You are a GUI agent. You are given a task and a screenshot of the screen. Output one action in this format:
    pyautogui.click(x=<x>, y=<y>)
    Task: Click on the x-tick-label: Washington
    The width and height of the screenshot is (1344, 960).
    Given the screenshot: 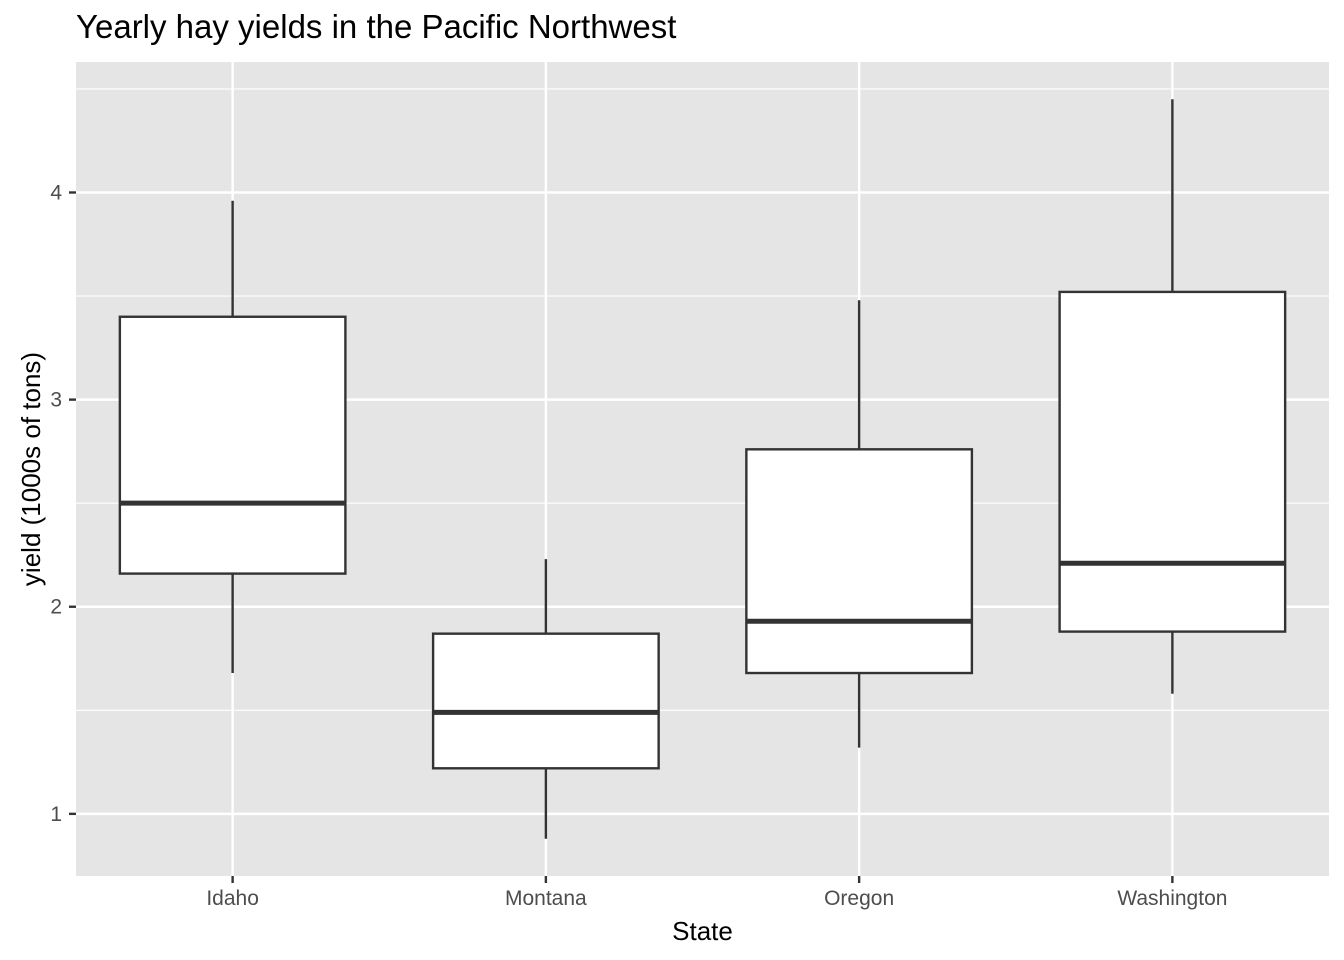 What is the action you would take?
    pyautogui.click(x=1172, y=898)
    